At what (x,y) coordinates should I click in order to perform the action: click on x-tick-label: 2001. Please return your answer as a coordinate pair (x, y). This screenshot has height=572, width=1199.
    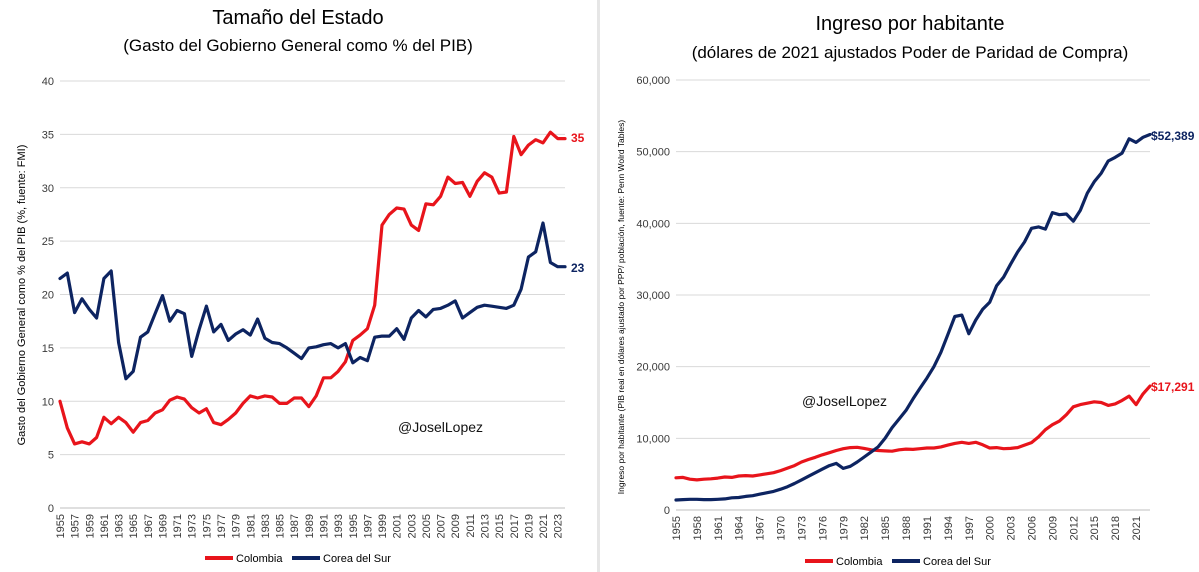
    Looking at the image, I should click on (398, 526).